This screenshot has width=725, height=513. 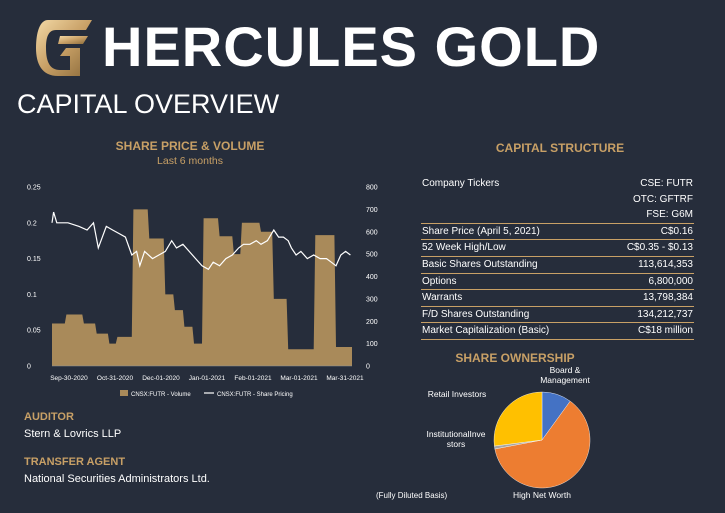 I want to click on legend-price-label: CNSX:FUTR - Share Pricing, so click(x=255, y=395).